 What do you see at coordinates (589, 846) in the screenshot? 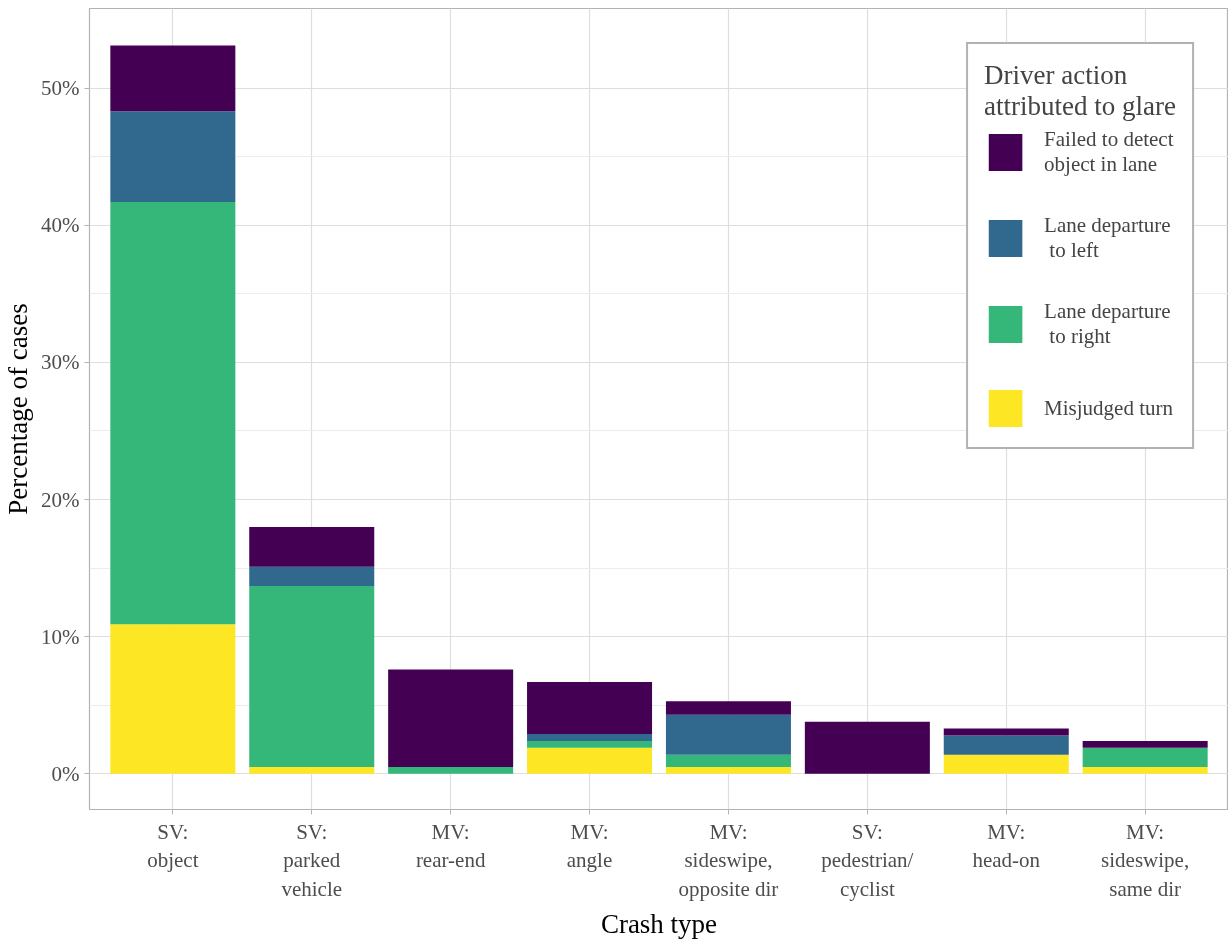
I see `x-tick-label: MV: angle` at bounding box center [589, 846].